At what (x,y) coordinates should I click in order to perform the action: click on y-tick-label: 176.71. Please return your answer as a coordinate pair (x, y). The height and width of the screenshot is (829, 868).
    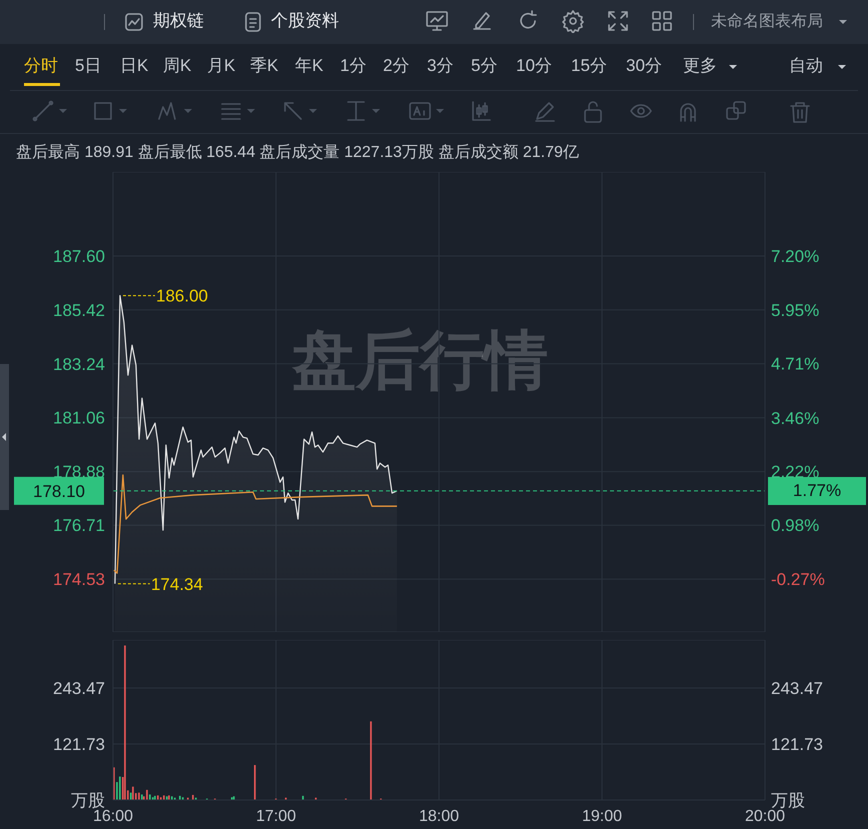
    Looking at the image, I should click on (79, 526).